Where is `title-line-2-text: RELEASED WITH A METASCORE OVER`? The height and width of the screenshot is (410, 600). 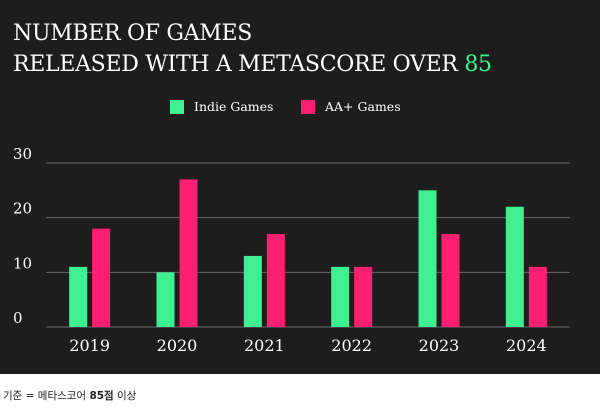
title-line-2-text: RELEASED WITH A METASCORE OVER is located at coordinates (235, 64).